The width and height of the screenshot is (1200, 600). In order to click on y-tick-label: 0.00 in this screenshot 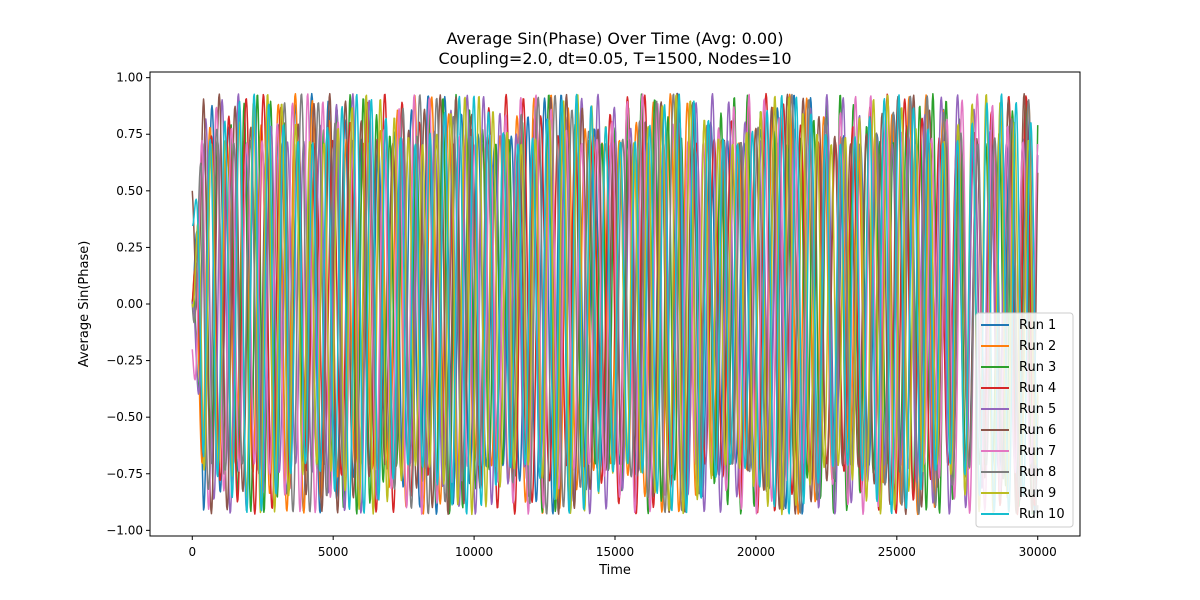, I will do `click(129, 304)`.